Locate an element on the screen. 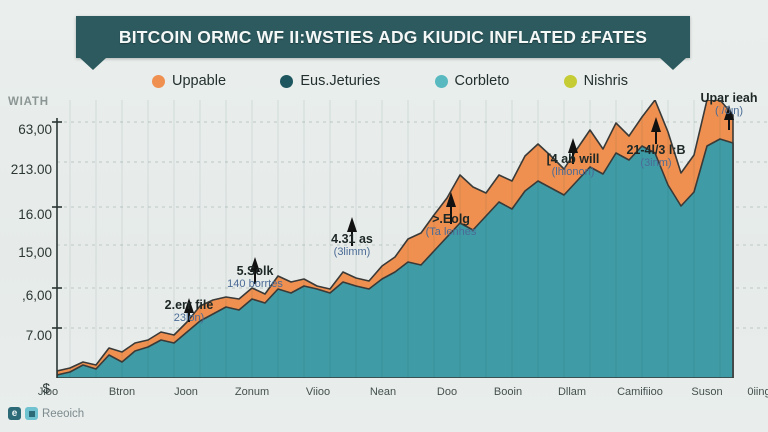 The width and height of the screenshot is (768, 432). x-tick-label: Jioo is located at coordinates (48, 392).